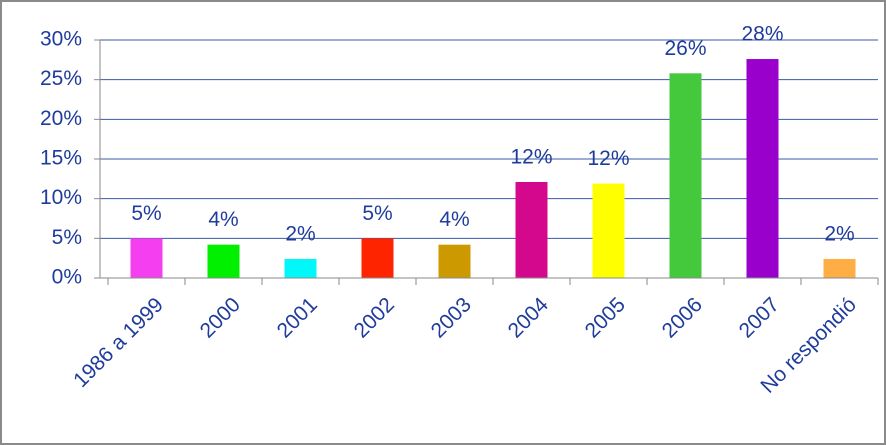  What do you see at coordinates (61, 118) in the screenshot?
I see `y-tick-label: 20%` at bounding box center [61, 118].